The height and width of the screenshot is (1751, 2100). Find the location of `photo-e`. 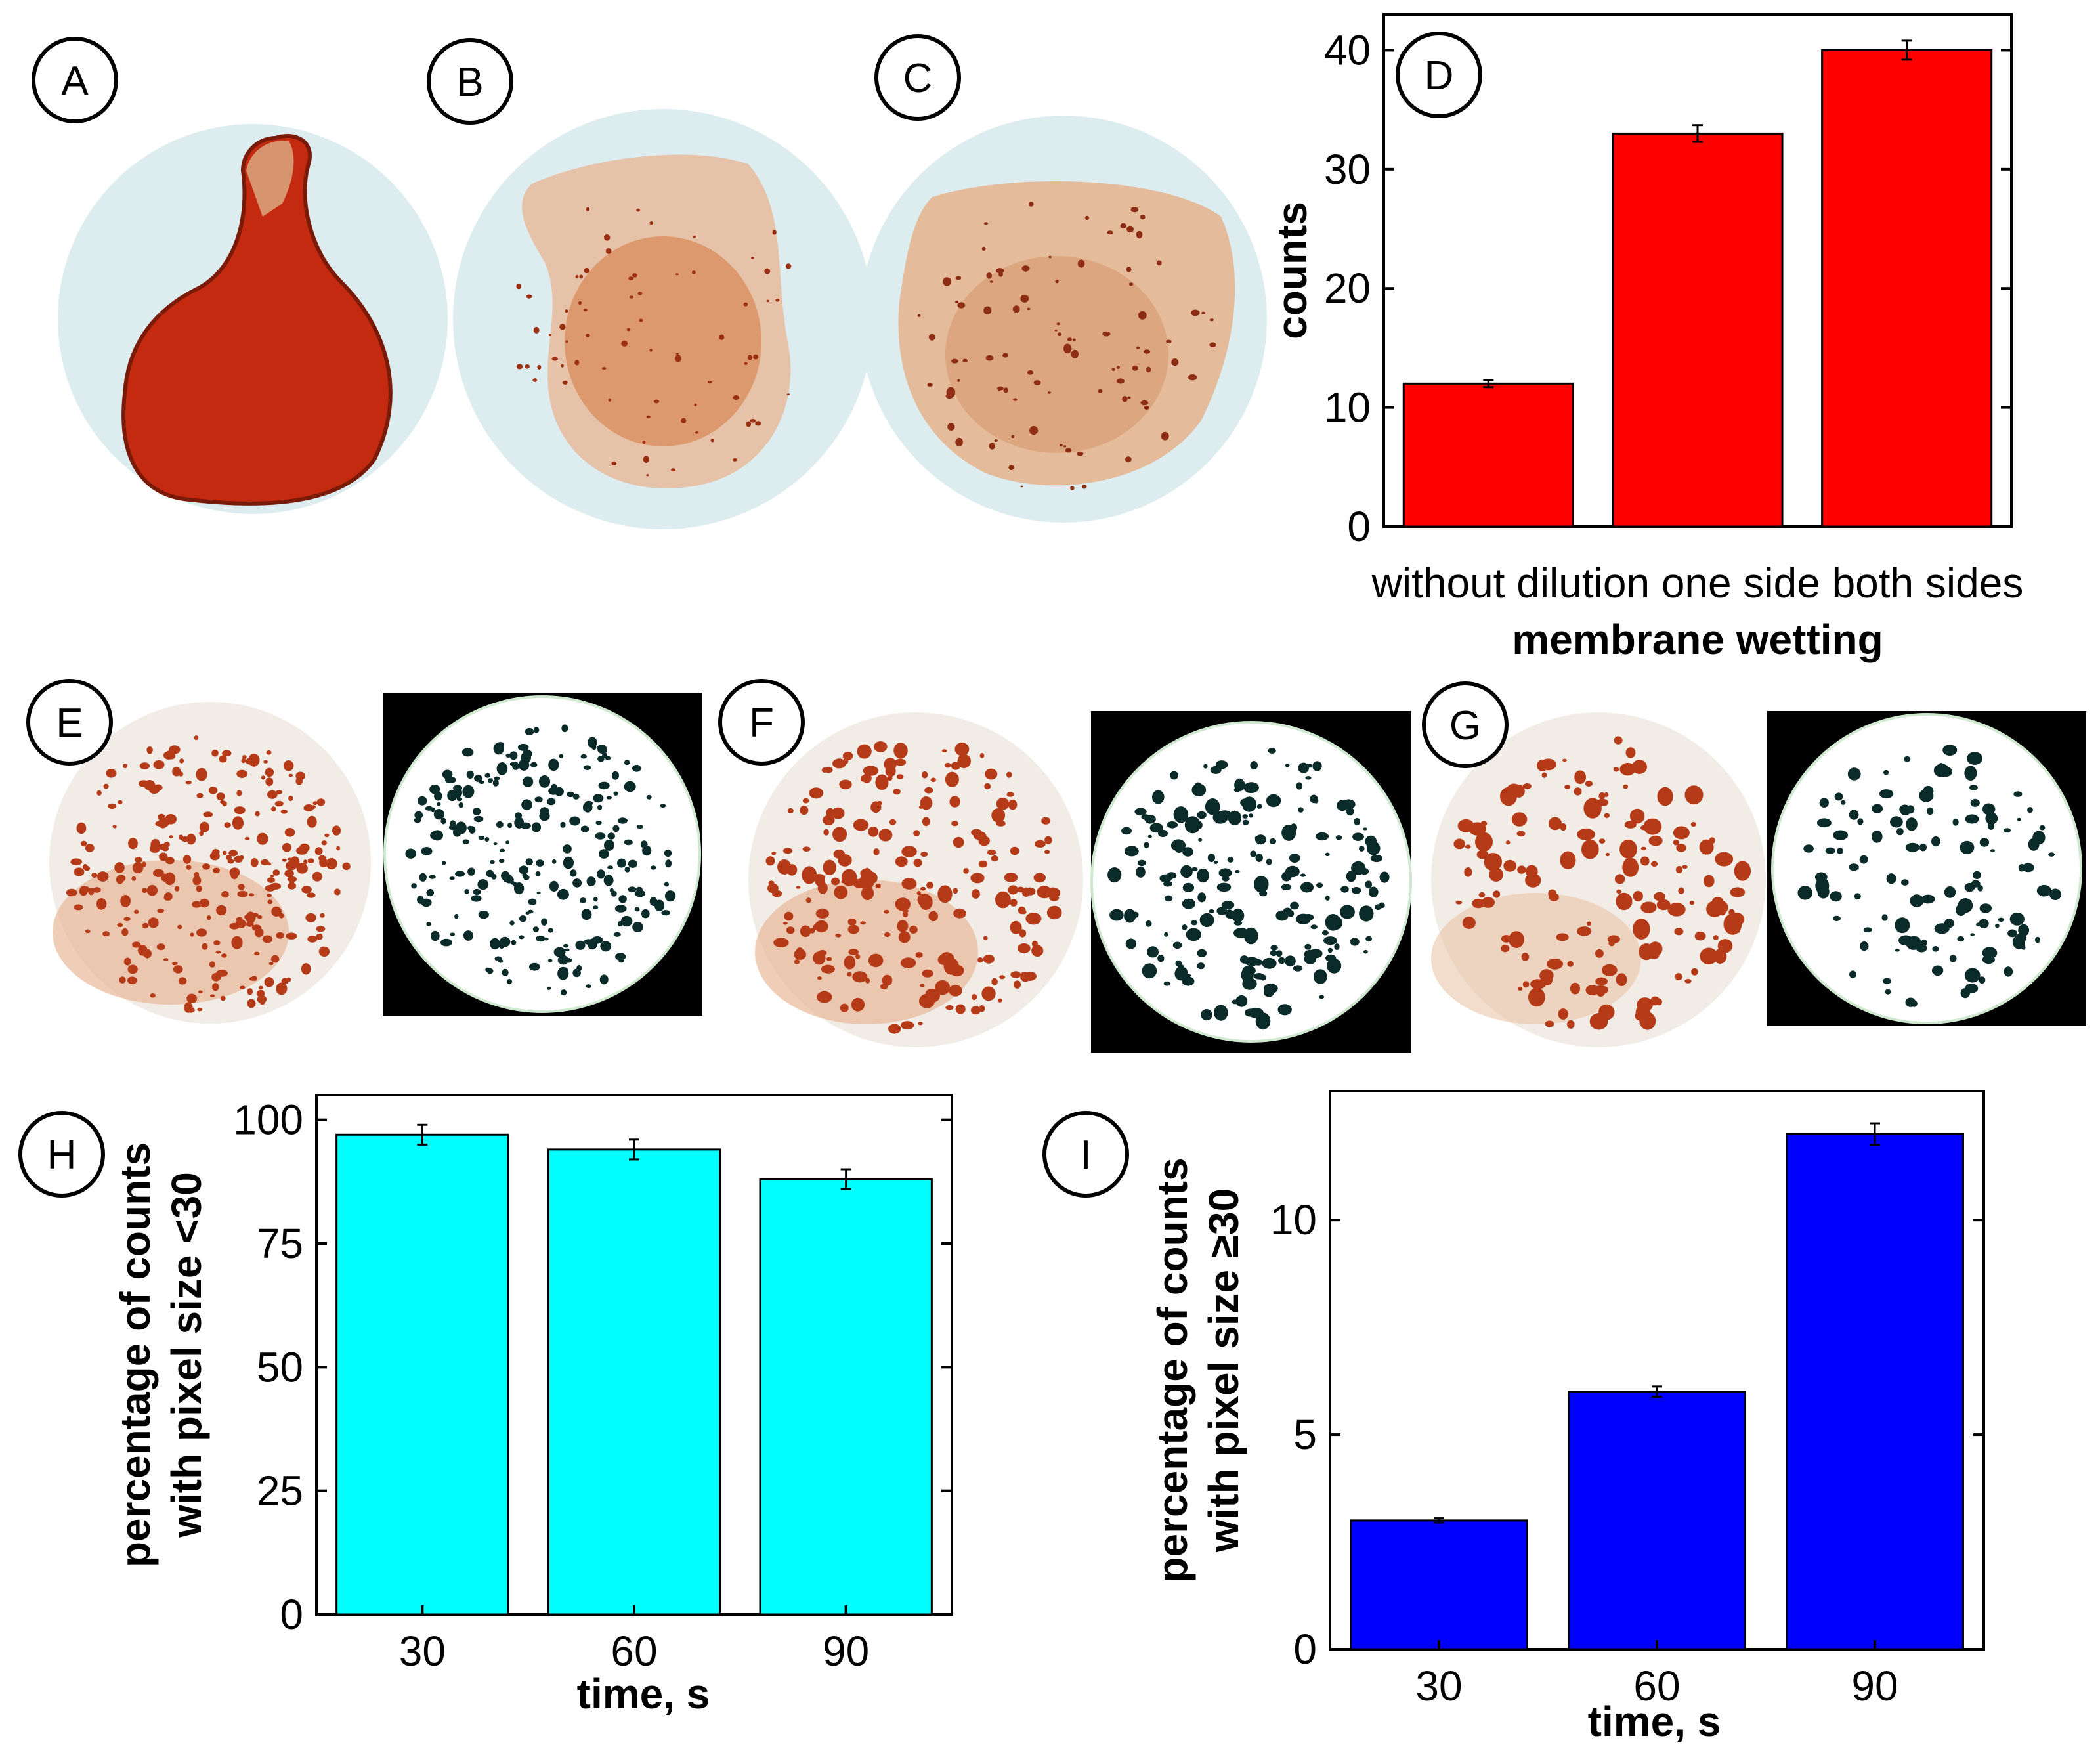

photo-e is located at coordinates (210, 863).